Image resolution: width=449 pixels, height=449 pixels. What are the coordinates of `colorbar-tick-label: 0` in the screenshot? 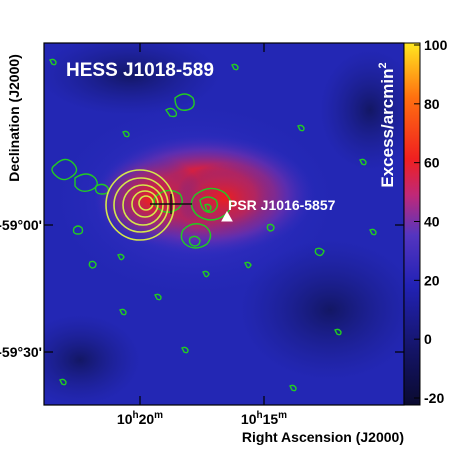 It's located at (428, 339).